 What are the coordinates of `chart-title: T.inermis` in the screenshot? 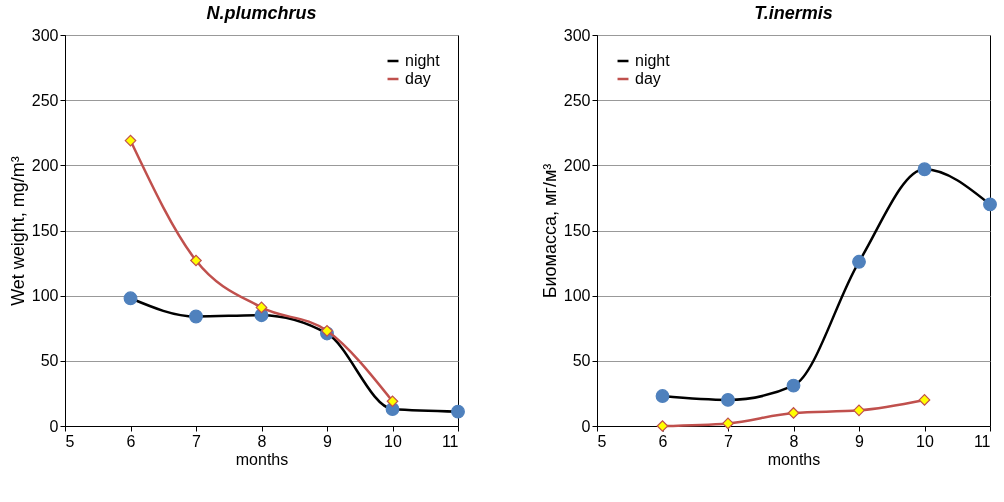 It's located at (793, 13).